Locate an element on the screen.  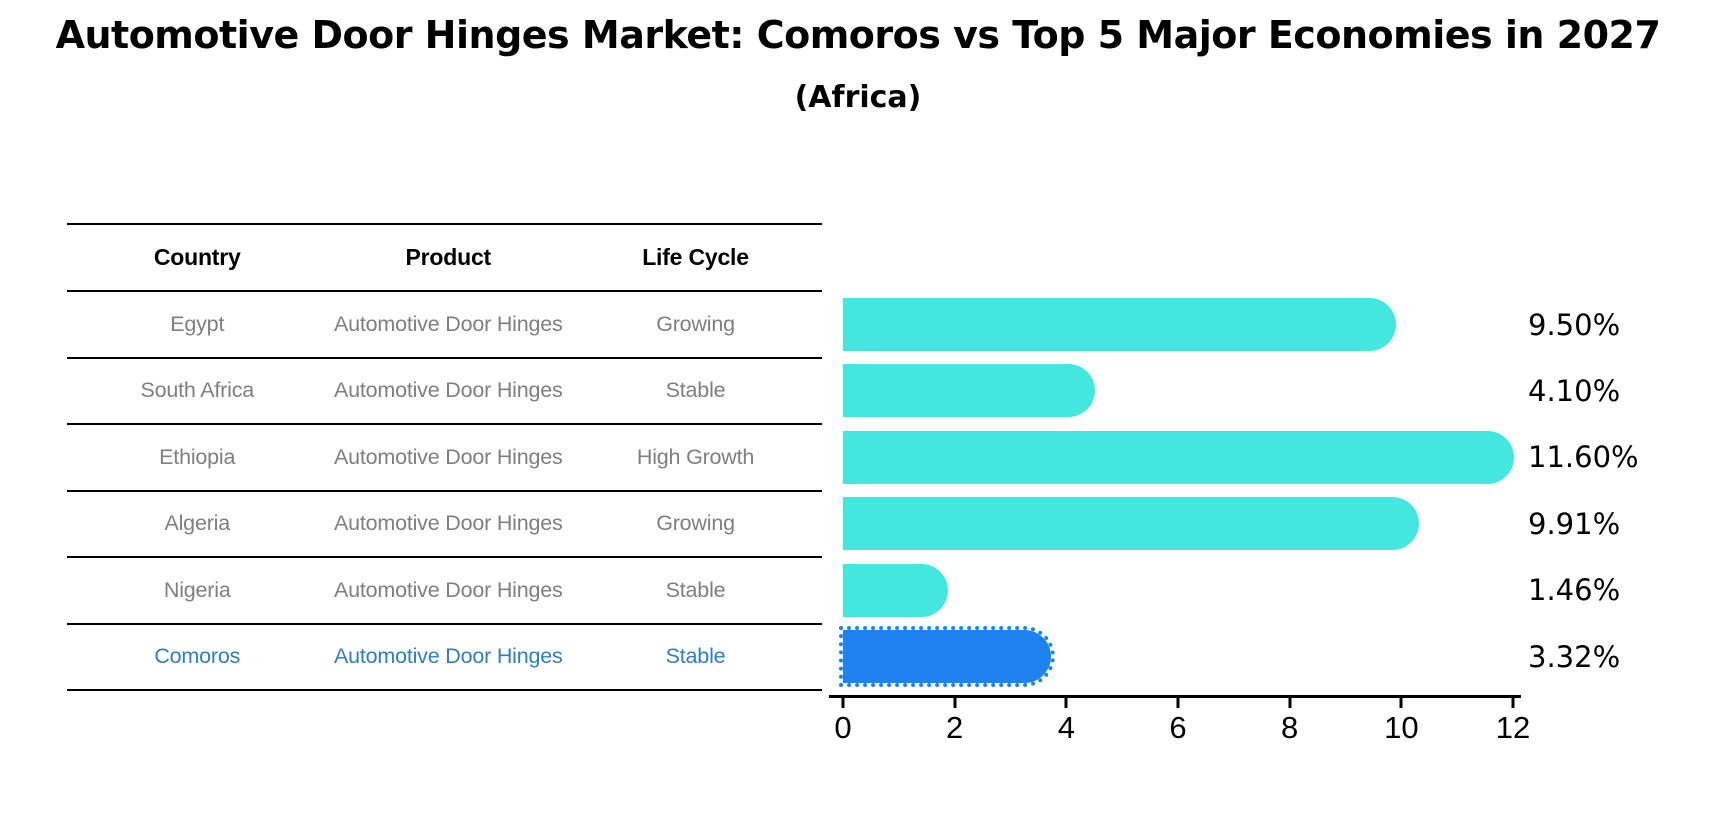
chart-subtitle: (Africa) is located at coordinates (858, 97).